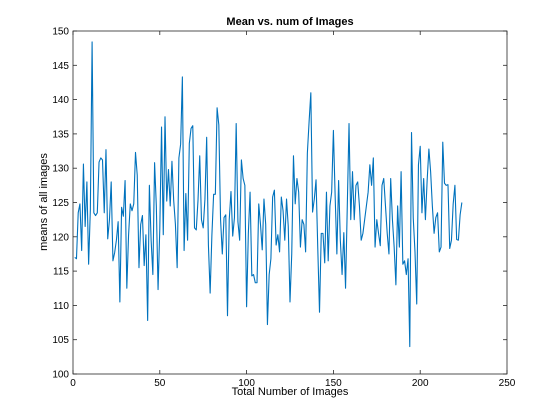  I want to click on x-tick-label: 200, so click(420, 383).